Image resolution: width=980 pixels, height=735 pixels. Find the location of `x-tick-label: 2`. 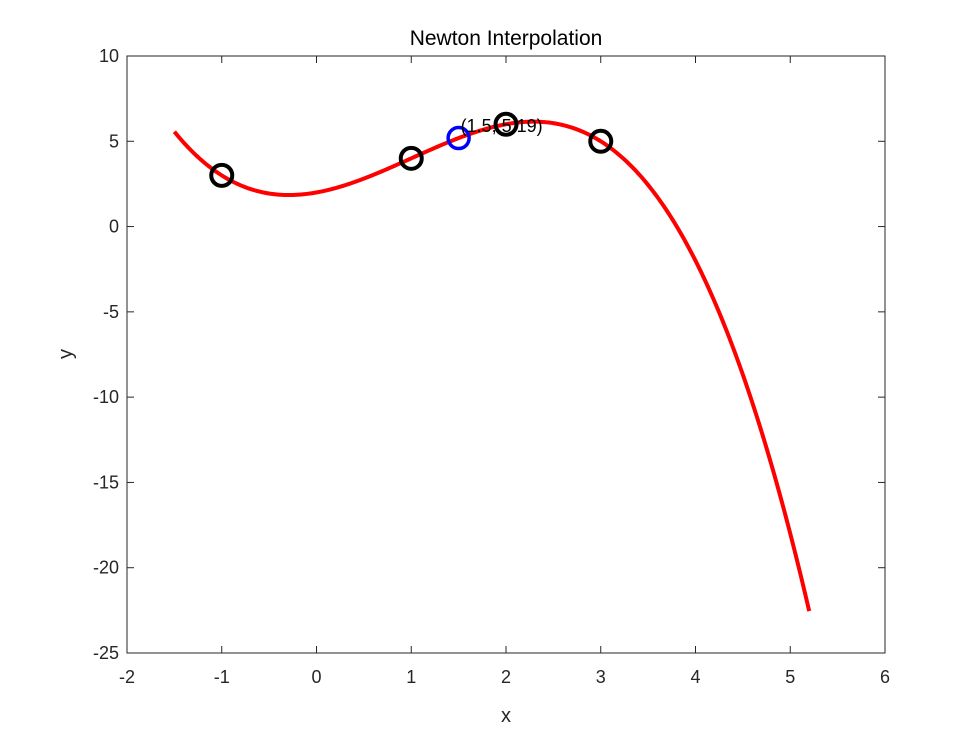

x-tick-label: 2 is located at coordinates (506, 677).